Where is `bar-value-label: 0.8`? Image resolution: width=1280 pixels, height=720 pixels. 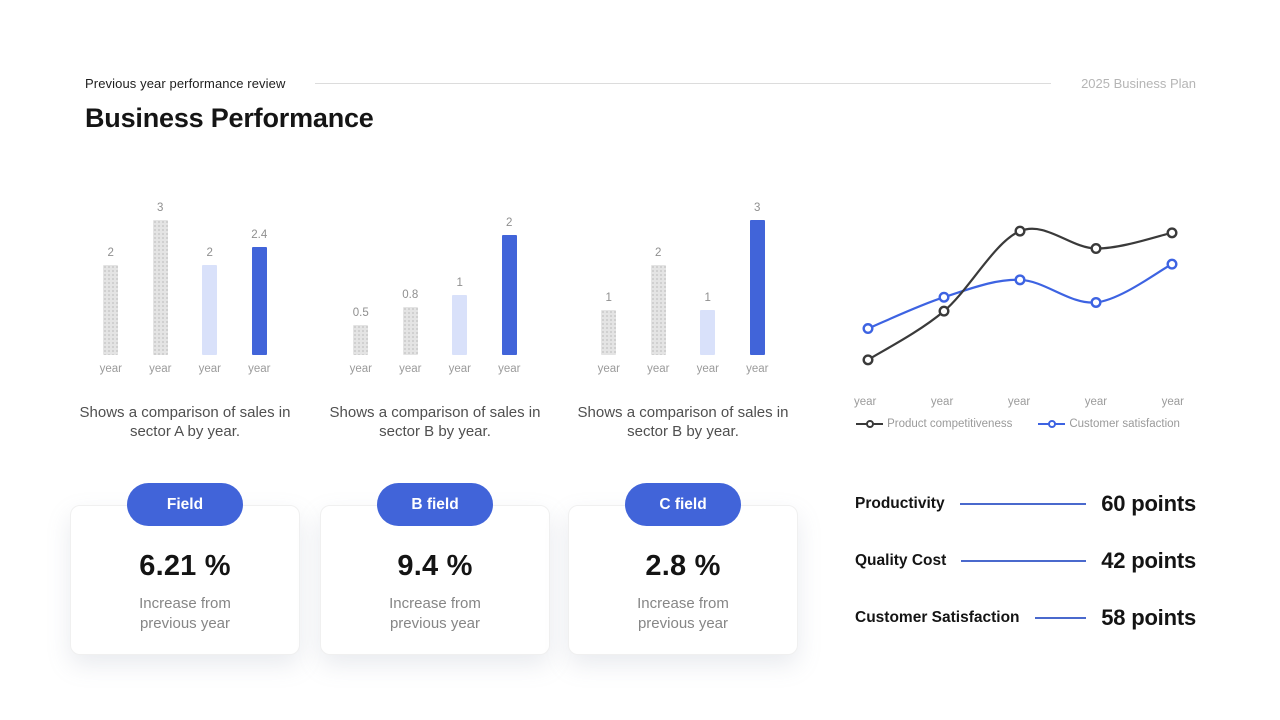 bar-value-label: 0.8 is located at coordinates (410, 295).